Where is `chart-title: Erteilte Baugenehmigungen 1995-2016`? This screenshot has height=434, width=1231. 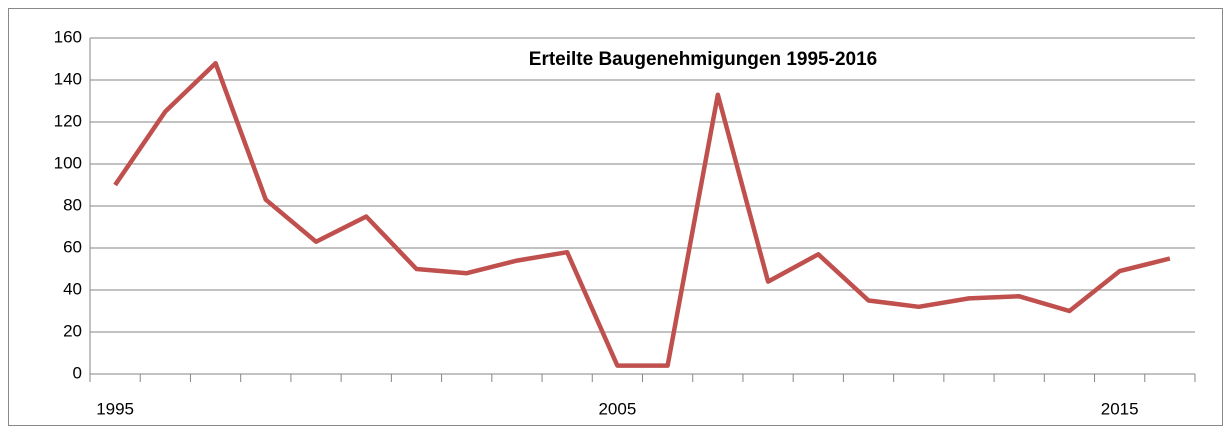
chart-title: Erteilte Baugenehmigungen 1995-2016 is located at coordinates (703, 59).